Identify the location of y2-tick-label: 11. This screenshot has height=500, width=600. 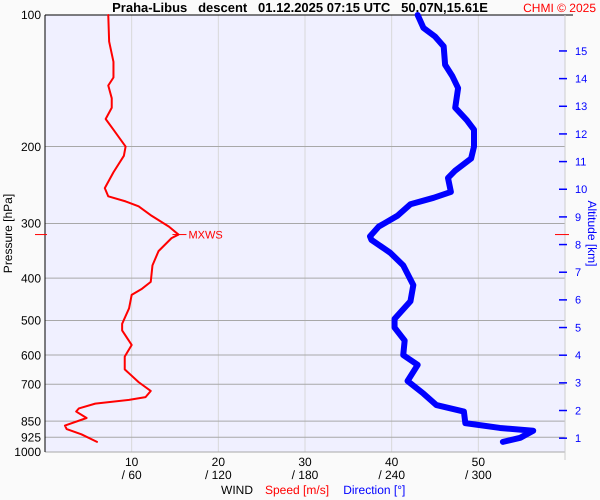
(580, 162).